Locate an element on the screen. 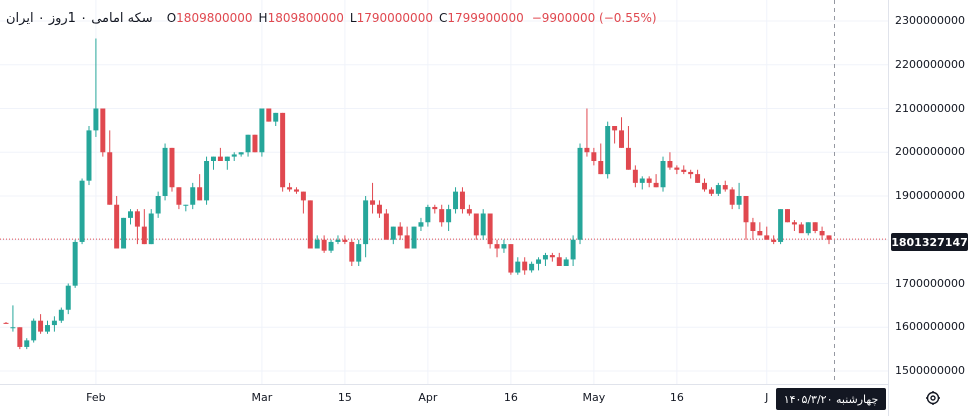 The height and width of the screenshot is (416, 972). cursor-date-label: چهارشنبه ۱۴۰۵/۳/۲۰ is located at coordinates (831, 399).